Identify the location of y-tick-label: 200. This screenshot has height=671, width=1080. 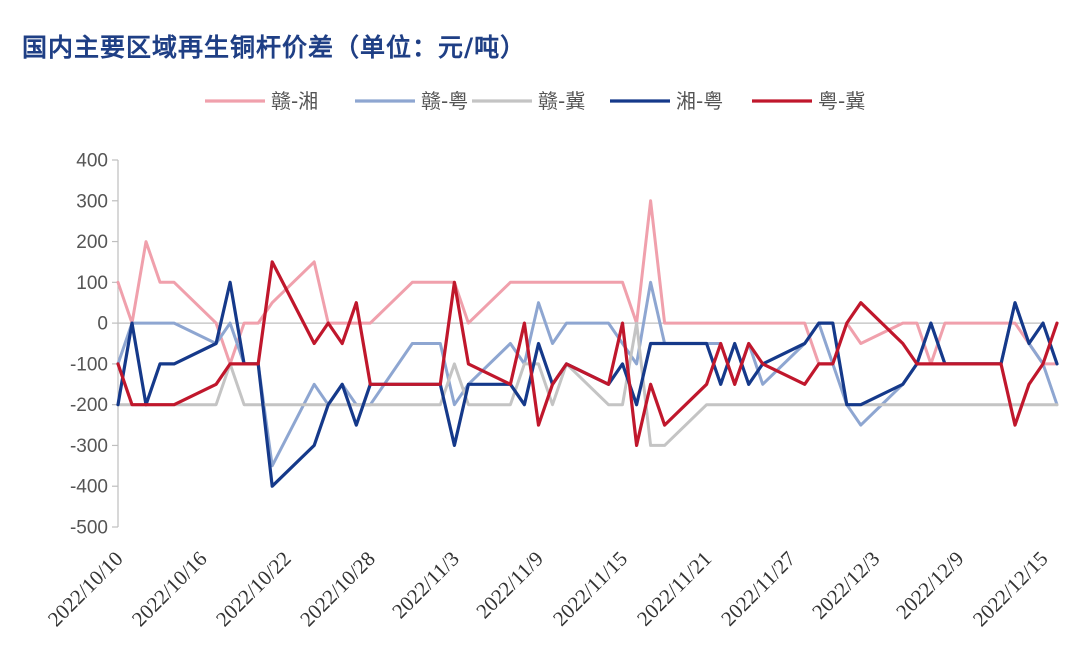
(92, 242).